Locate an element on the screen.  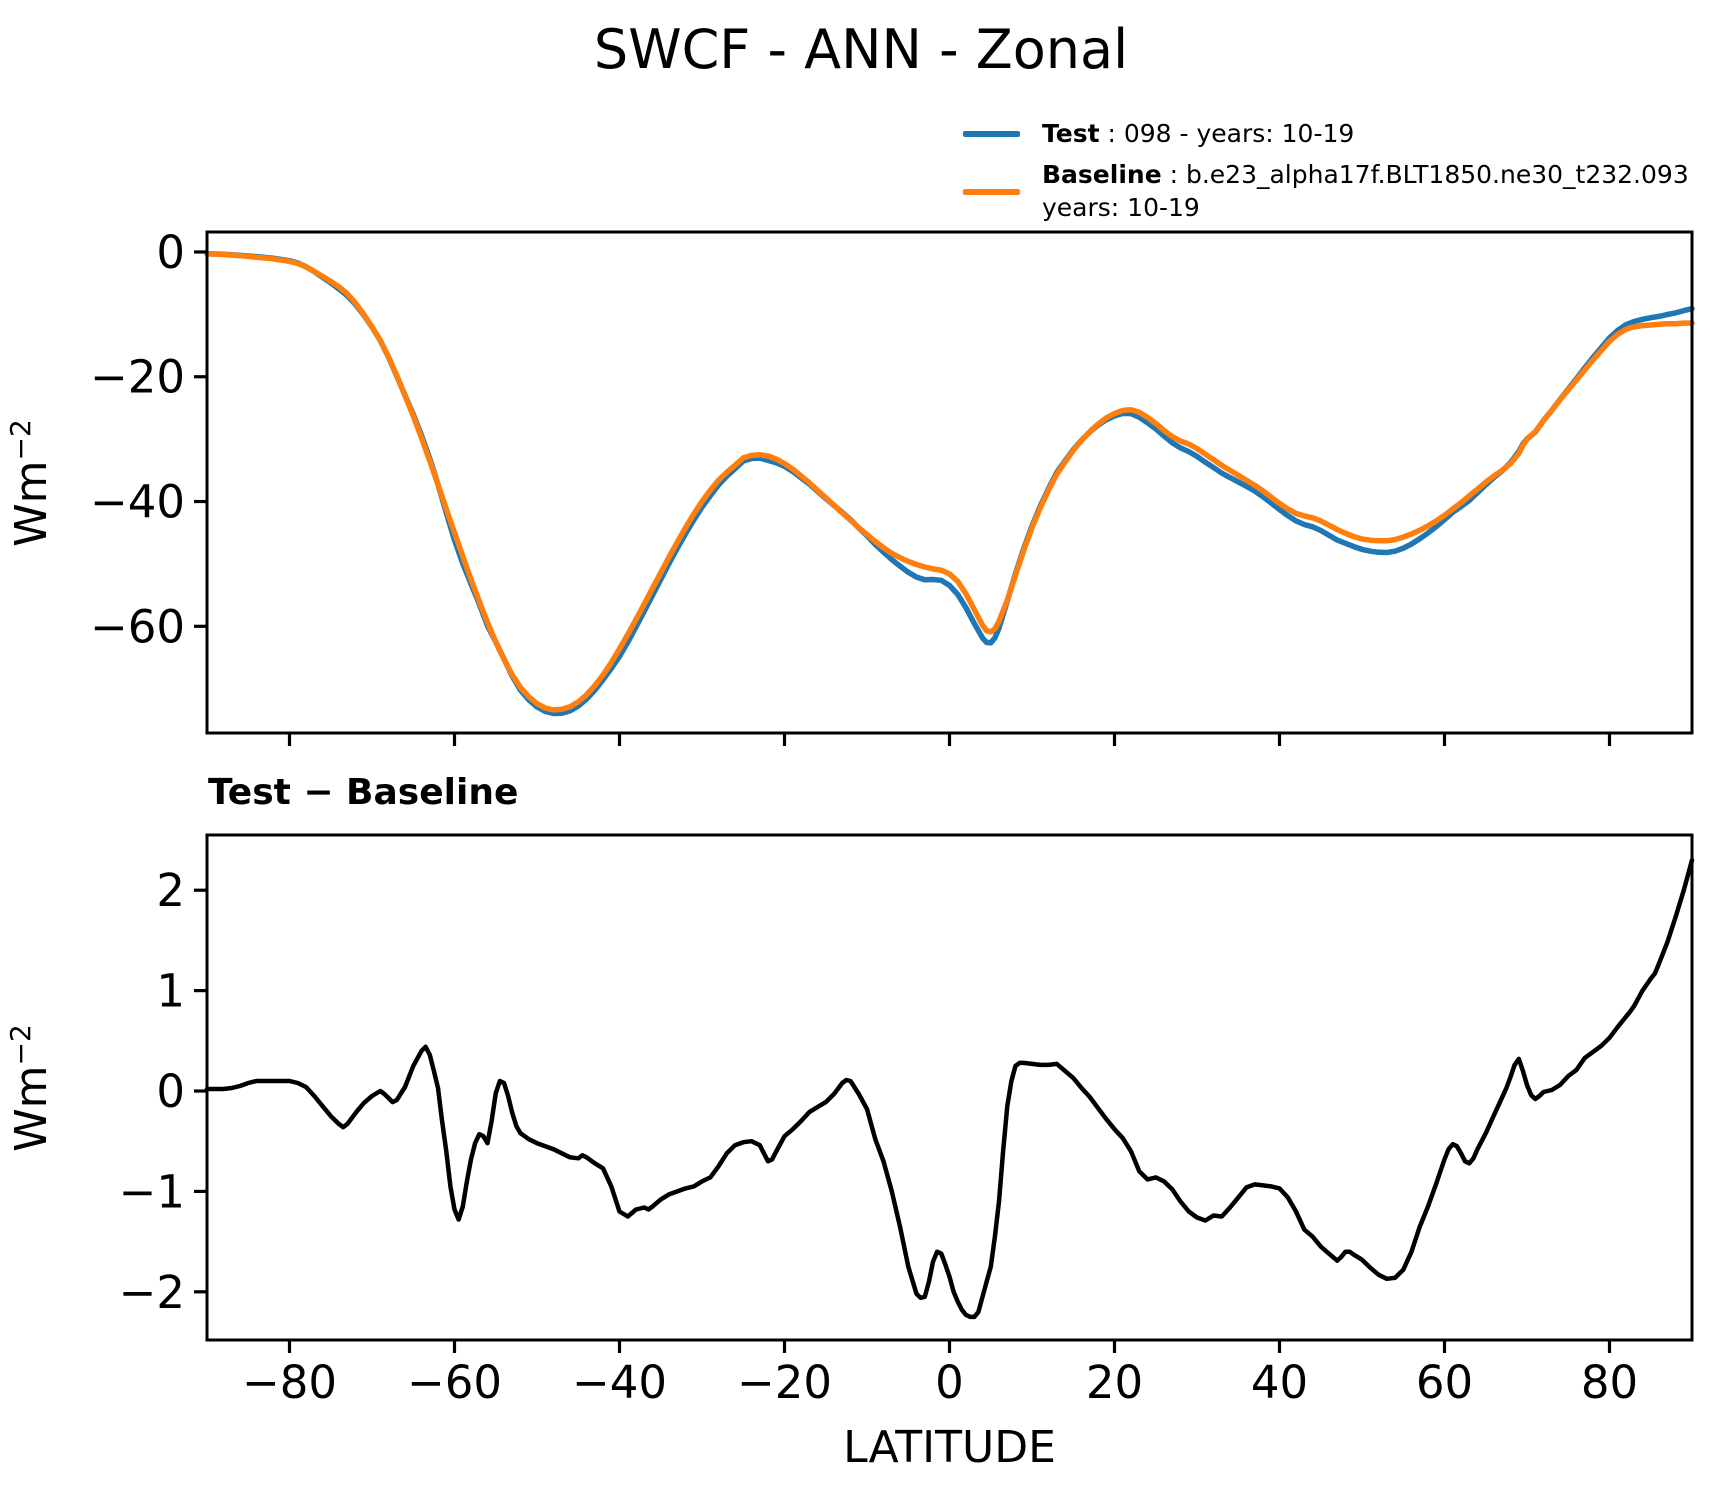
bottom-panel-x-tick-label: −20 is located at coordinates (784, 1382).